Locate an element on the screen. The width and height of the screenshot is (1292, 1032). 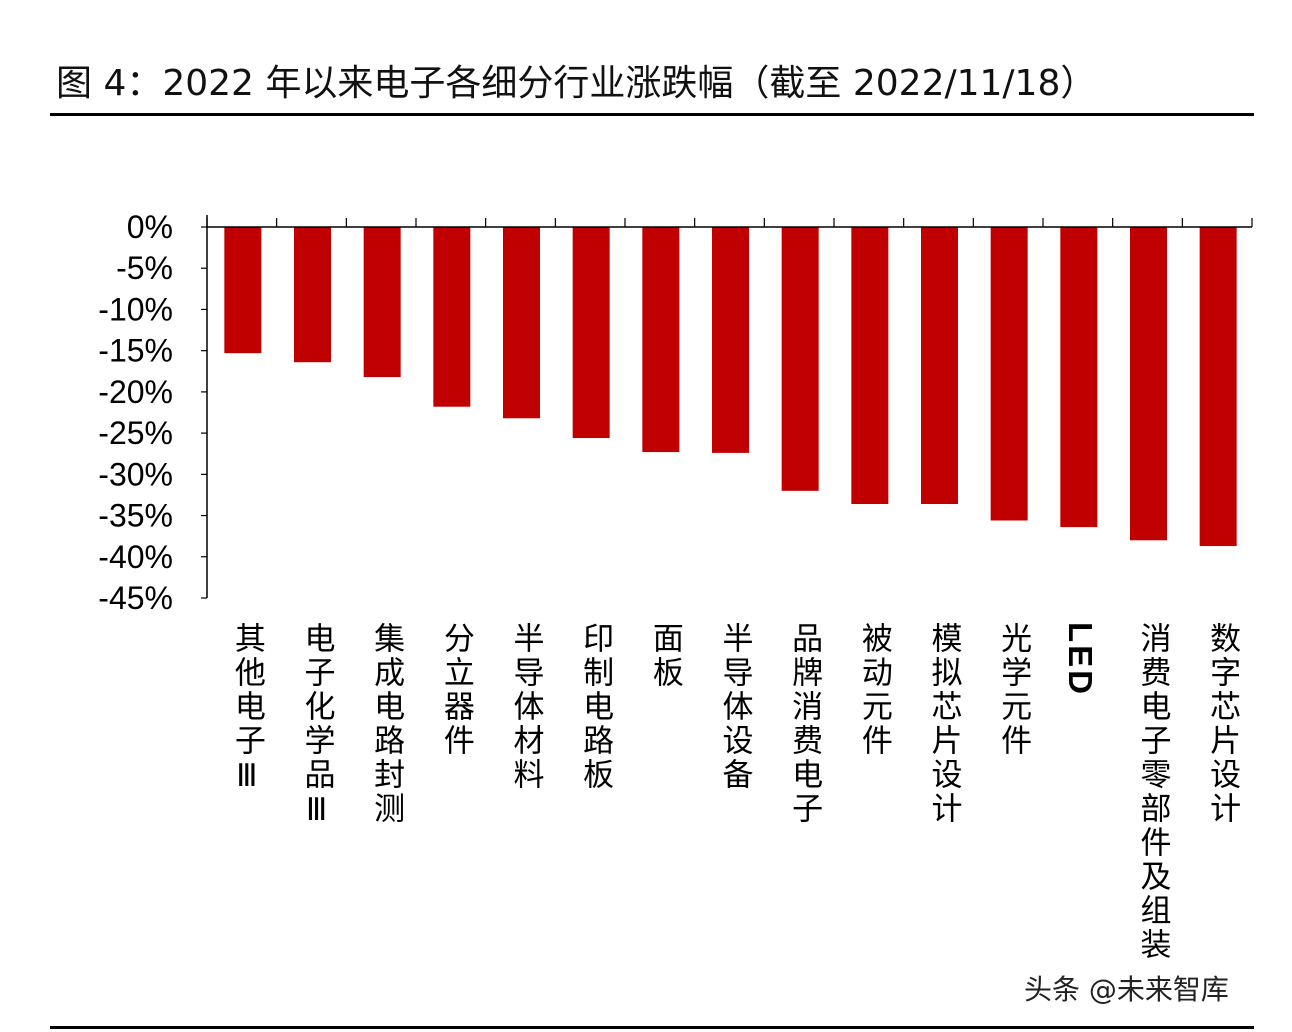
x-tick-label: 集成电路封测 is located at coordinates (386, 724).